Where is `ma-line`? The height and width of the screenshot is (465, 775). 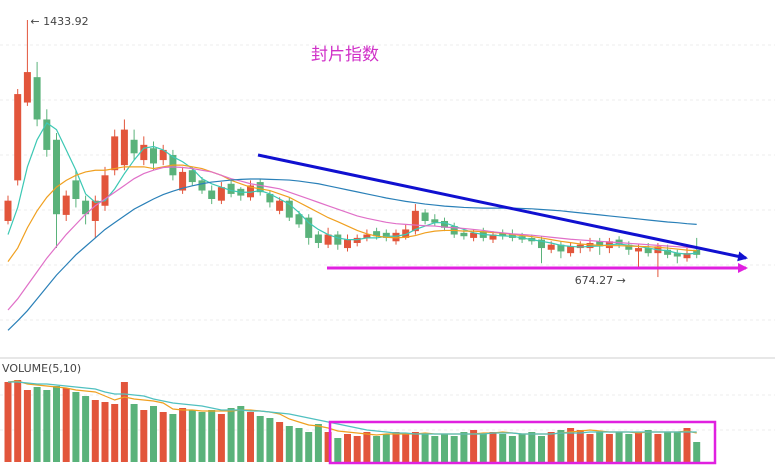
ma-line is located at coordinates (352, 408).